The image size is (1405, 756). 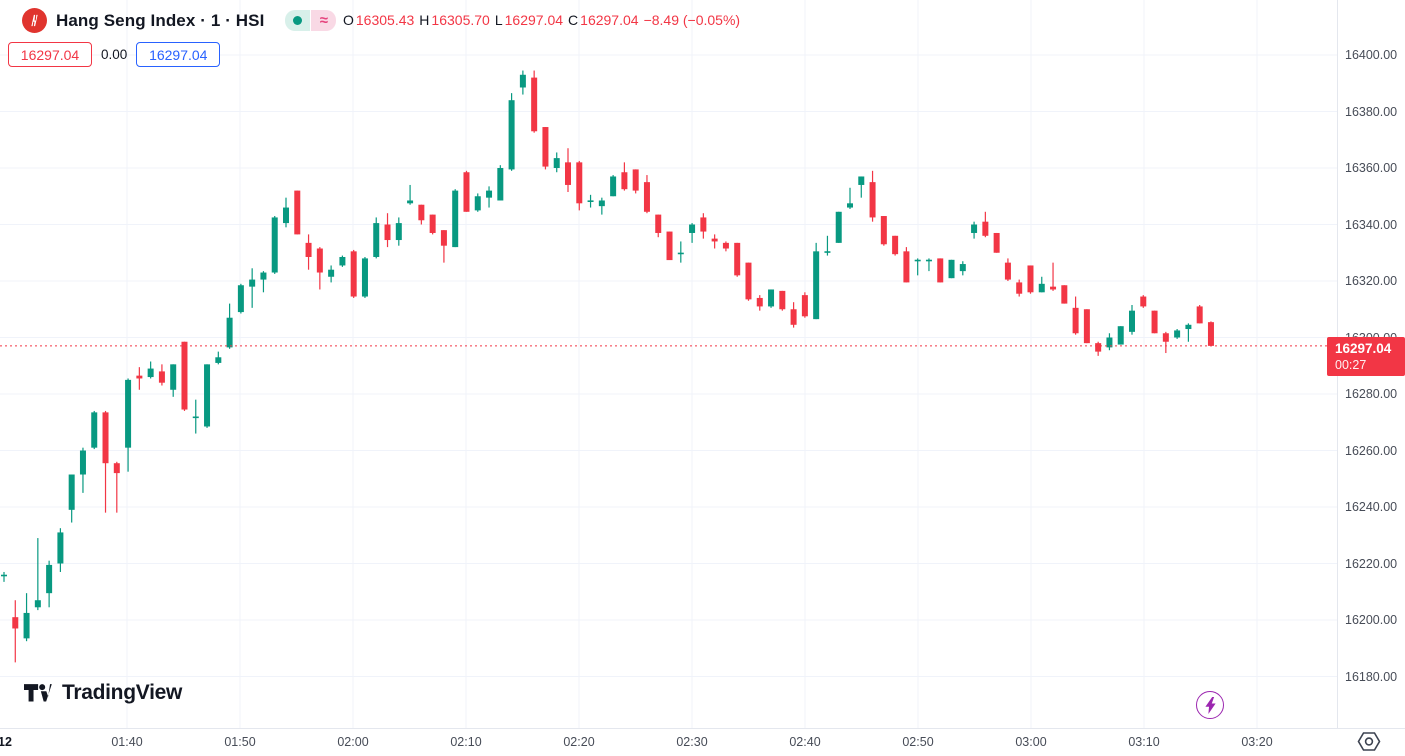 I want to click on low-value: 16297.04, so click(x=534, y=20).